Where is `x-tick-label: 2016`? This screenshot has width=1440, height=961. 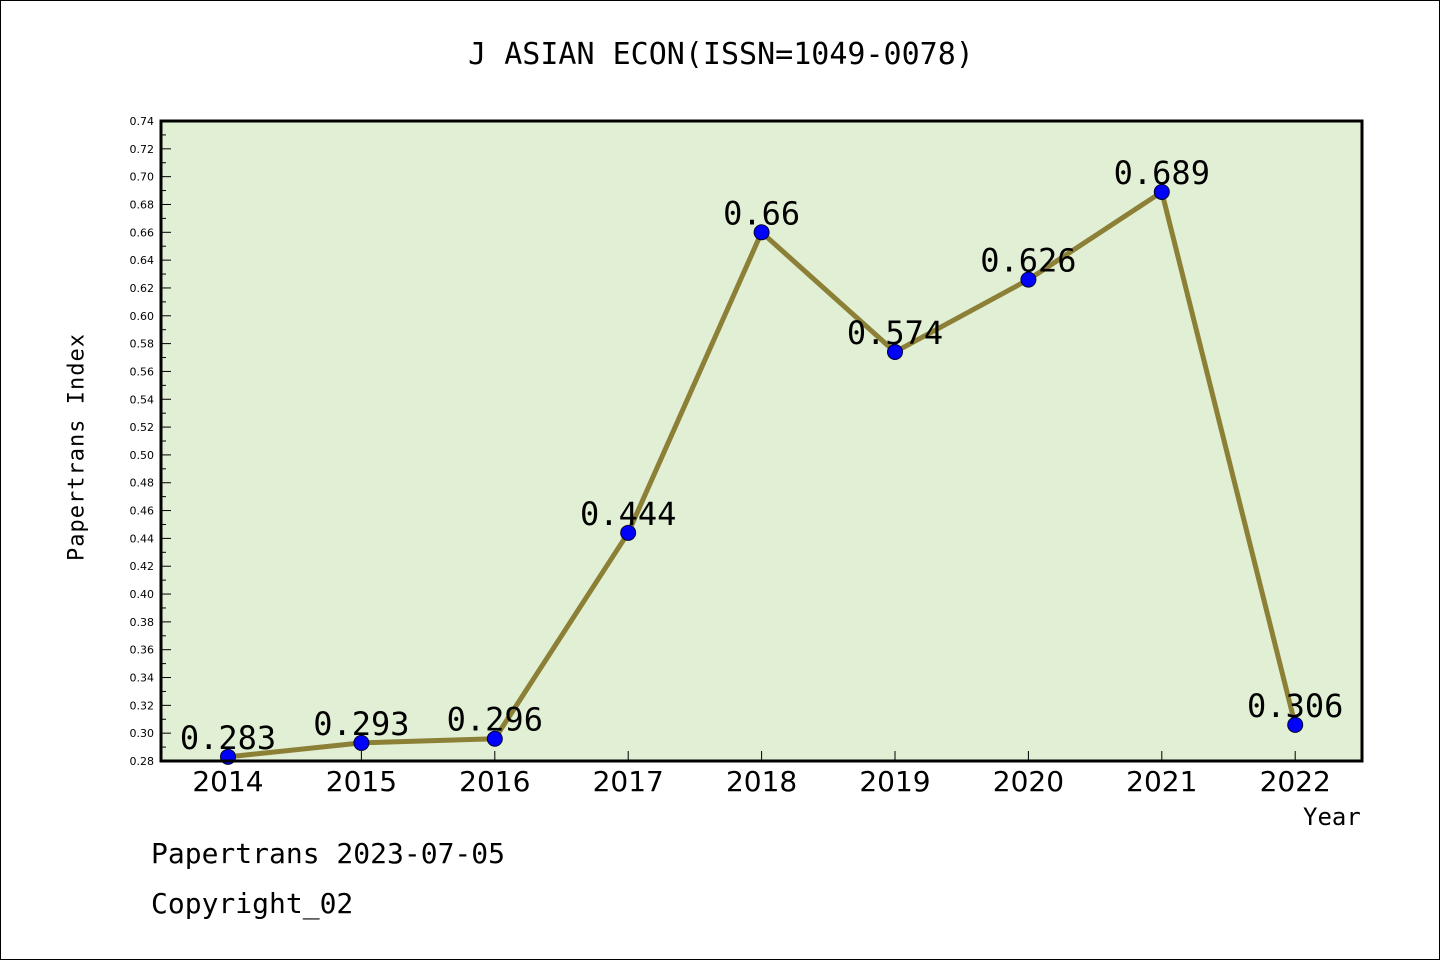
x-tick-label: 2016 is located at coordinates (494, 781).